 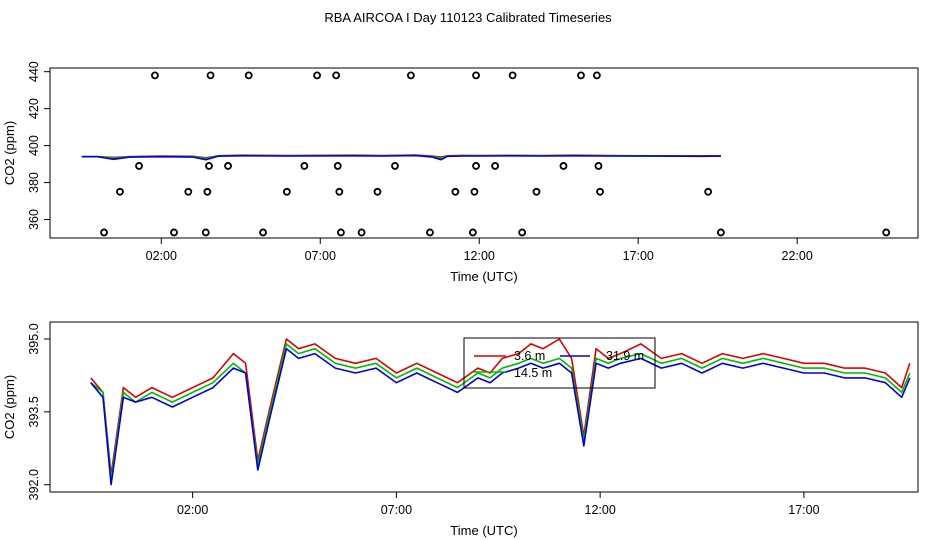 I want to click on legend-label-14-5m: 14.5 m, so click(x=533, y=373).